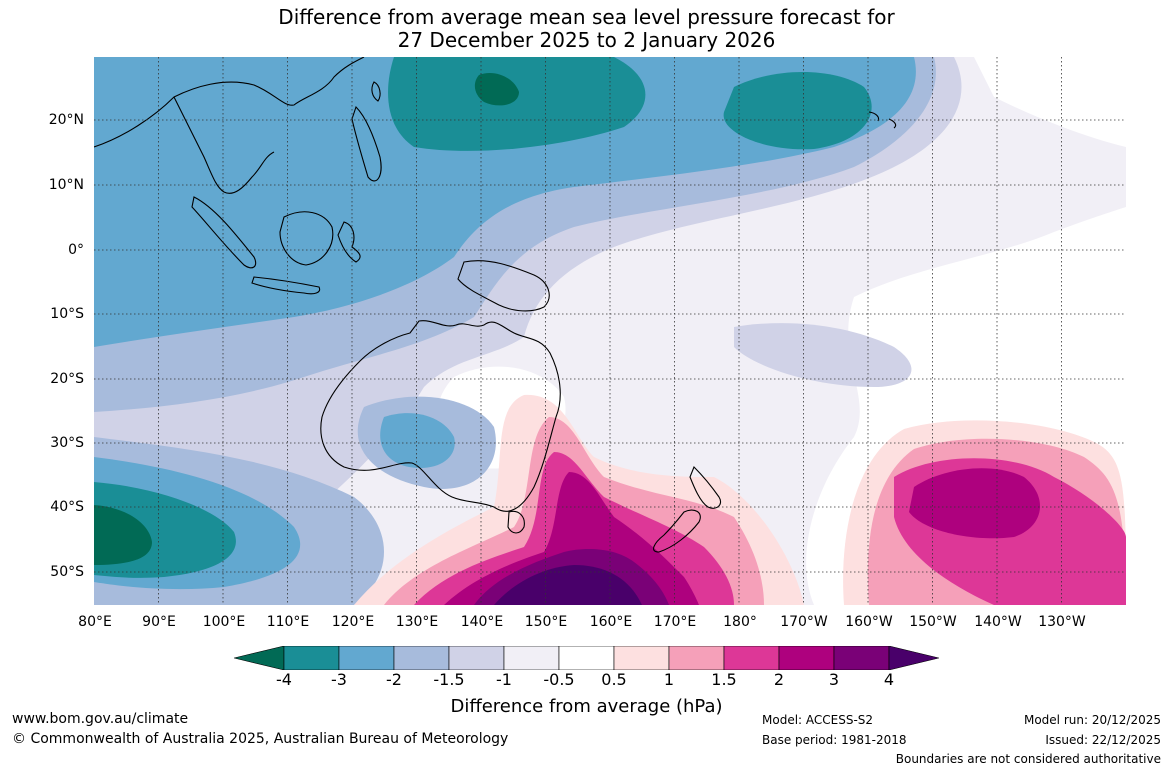  Describe the element at coordinates (288, 622) in the screenshot. I see `lon-label: 110°E` at that location.